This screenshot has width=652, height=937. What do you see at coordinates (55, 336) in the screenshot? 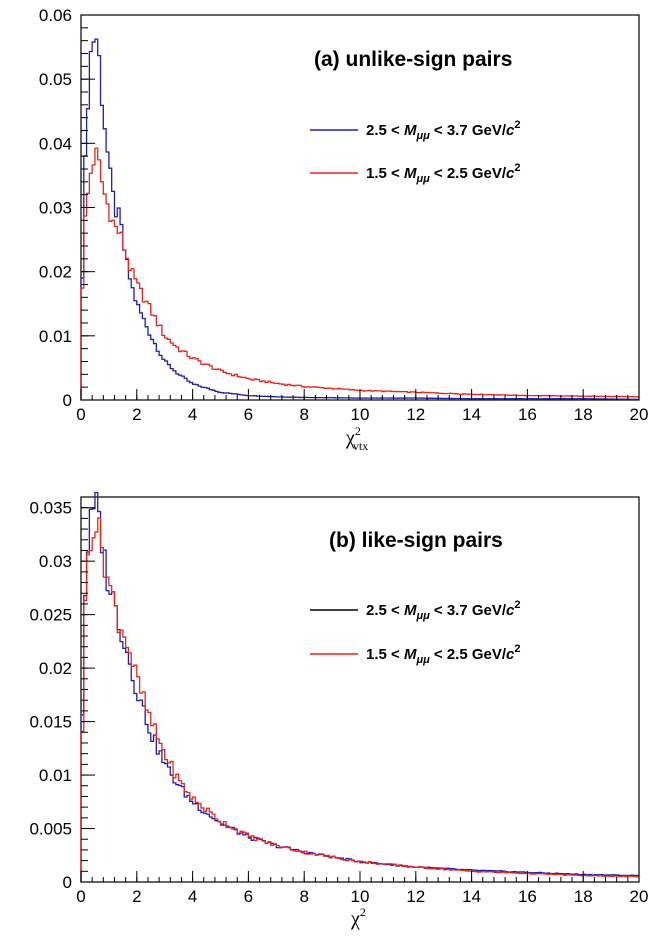
I see `panel-a-y-tick-label: 0.01` at bounding box center [55, 336].